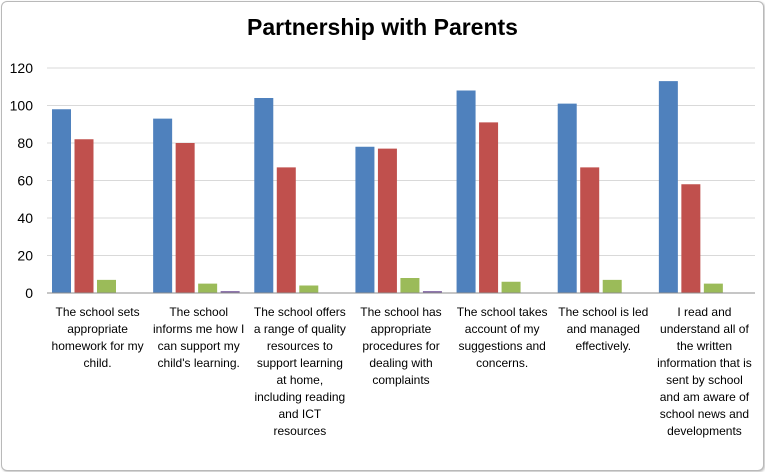 The image size is (765, 472). What do you see at coordinates (25, 256) in the screenshot?
I see `y-tick-label: 20` at bounding box center [25, 256].